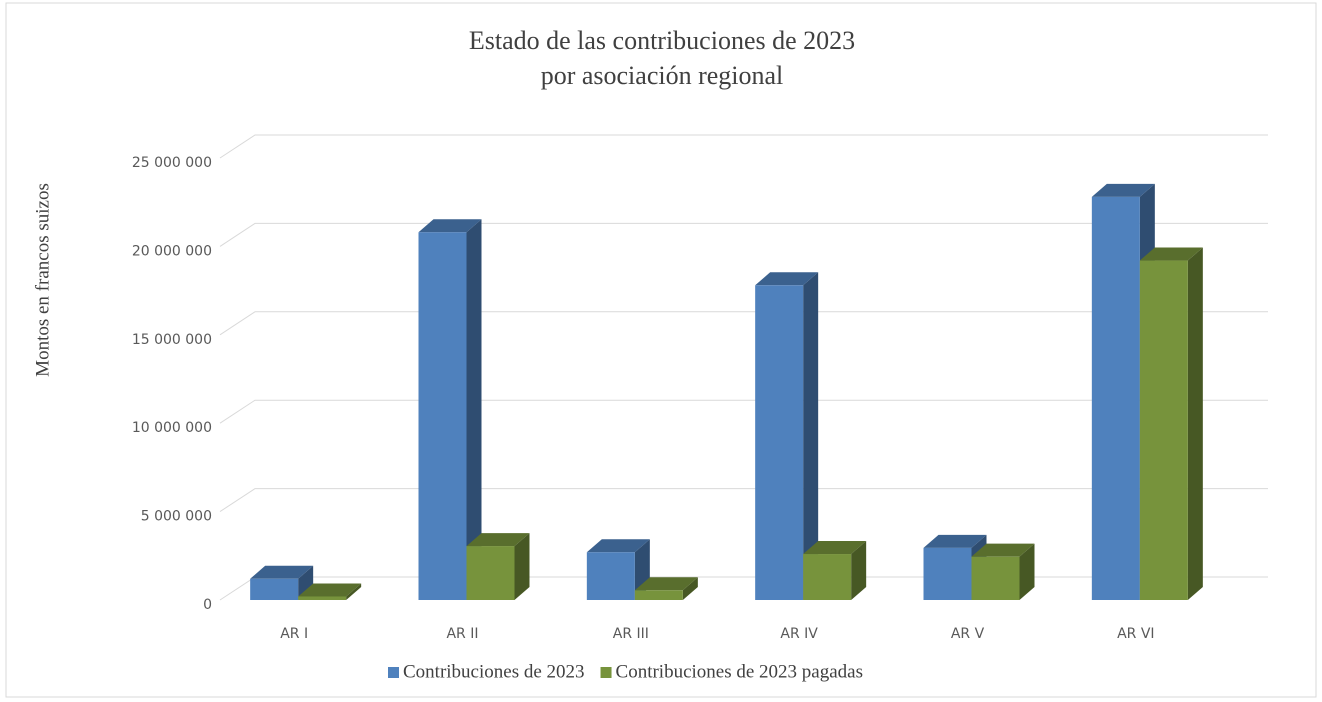 This screenshot has width=1322, height=702. What do you see at coordinates (799, 634) in the screenshot?
I see `x-tick-label: AR IV` at bounding box center [799, 634].